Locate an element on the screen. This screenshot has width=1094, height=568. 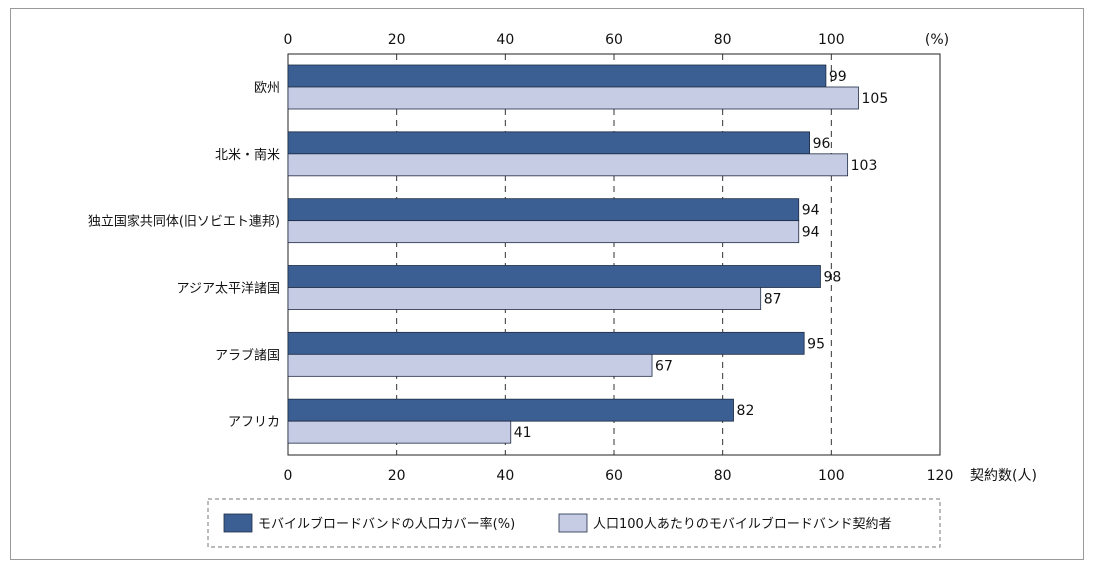
bottom-axis-tick: 20 is located at coordinates (397, 476).